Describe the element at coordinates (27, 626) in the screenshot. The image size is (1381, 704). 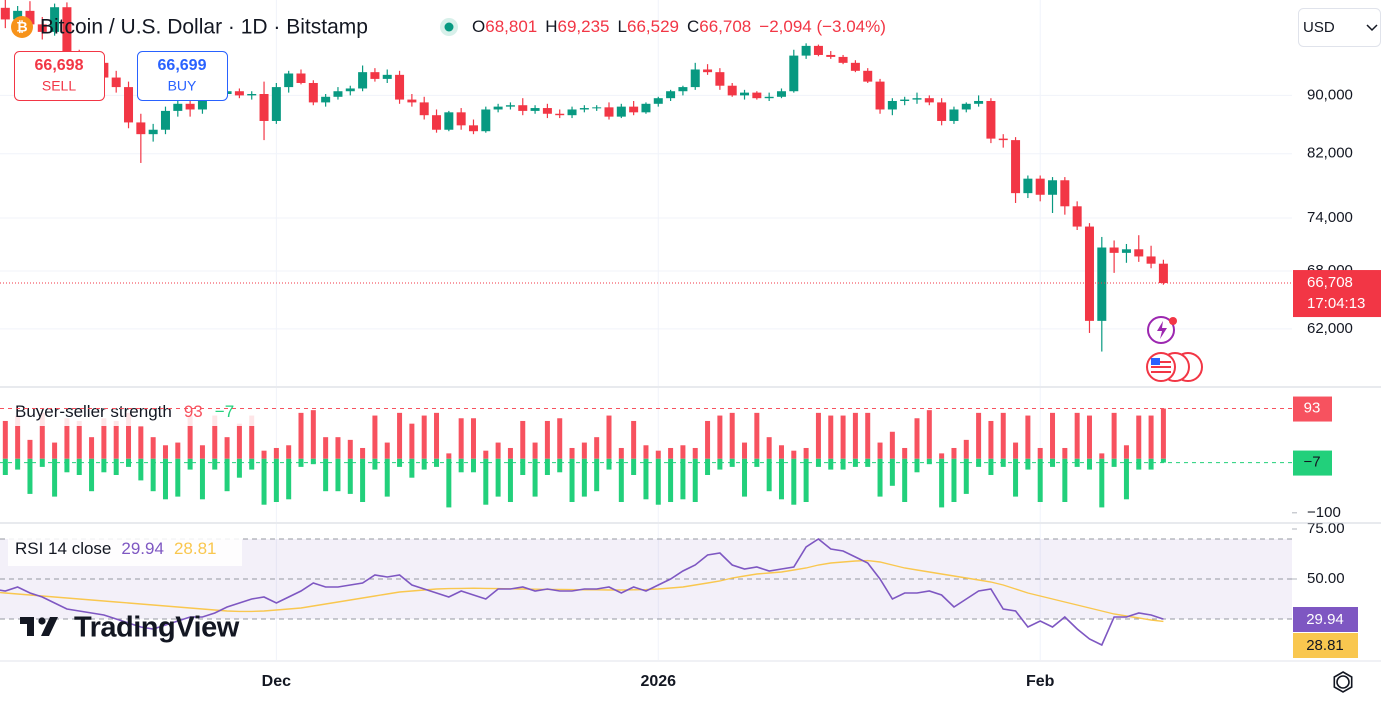
I see `logo-mark` at that location.